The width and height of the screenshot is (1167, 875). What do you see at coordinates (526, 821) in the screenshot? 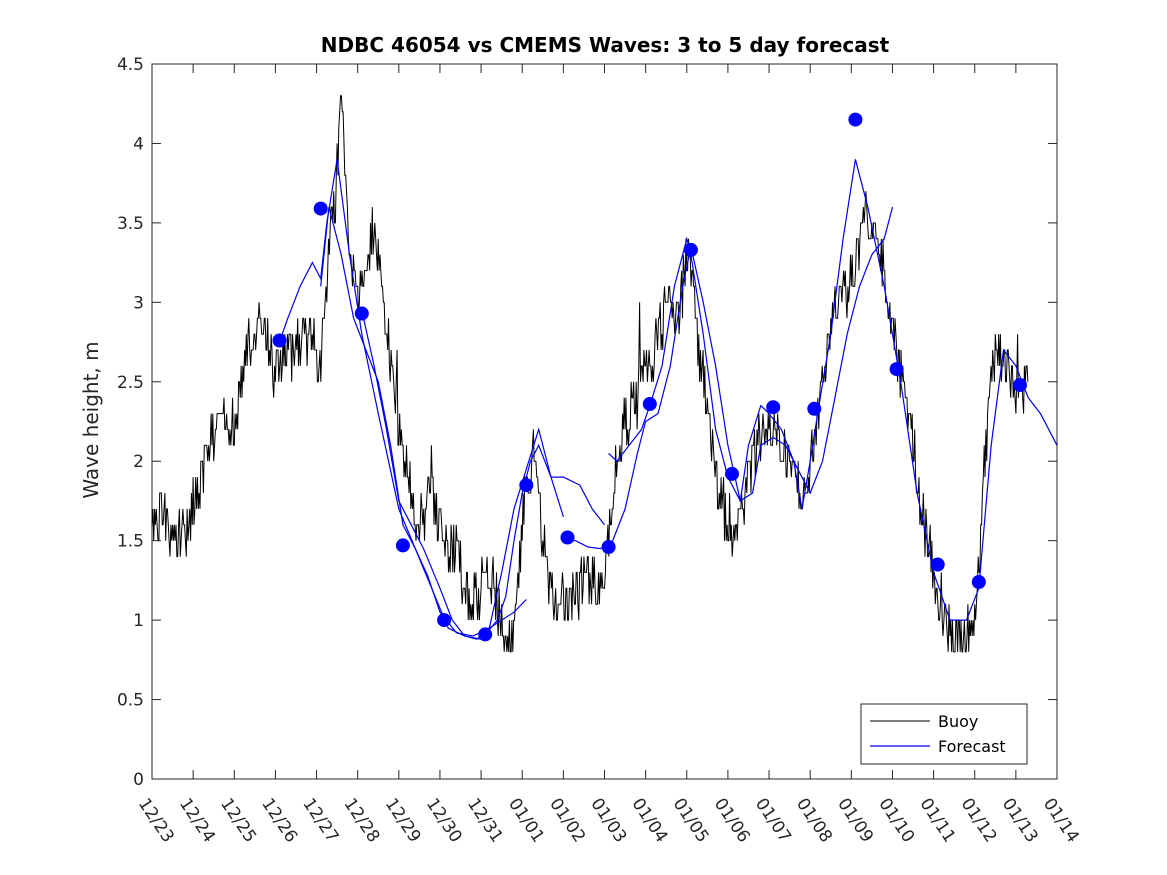
I see `x-tick-label: 01/01` at bounding box center [526, 821].